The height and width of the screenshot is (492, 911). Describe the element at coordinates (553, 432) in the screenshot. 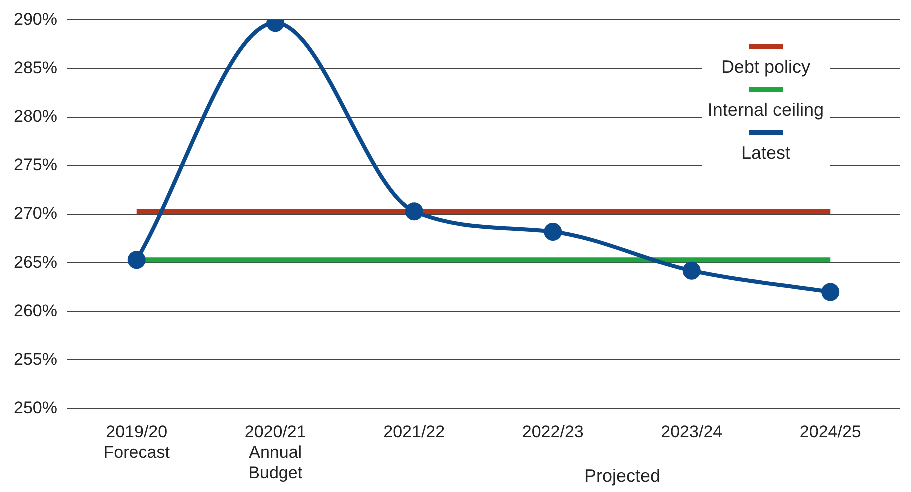

I see `x-tick-label: 2022/23` at that location.